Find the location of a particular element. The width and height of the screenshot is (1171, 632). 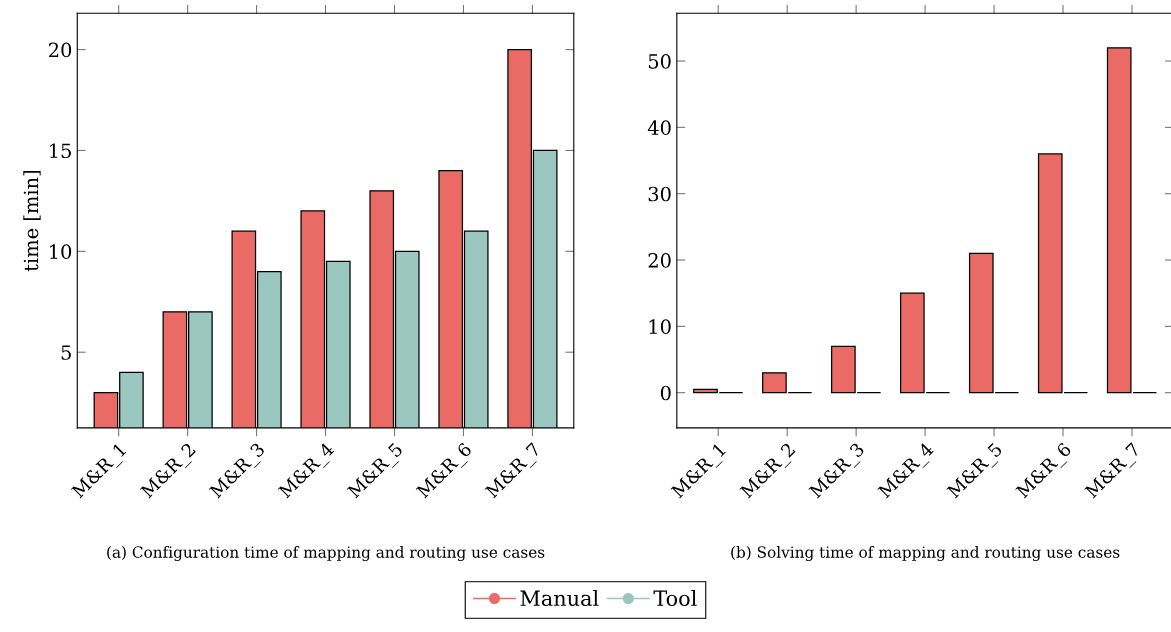

y-tick-label: 40 is located at coordinates (659, 128).